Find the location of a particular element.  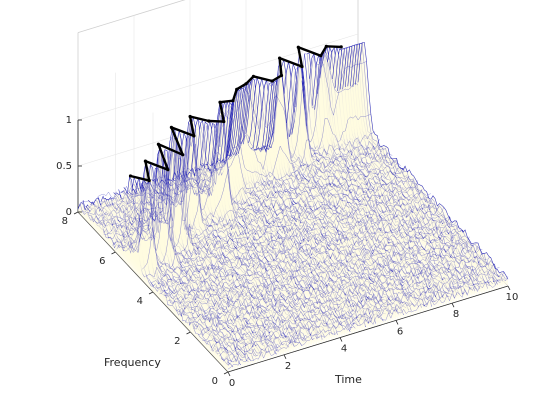

x-tick-labels: 0 2 4 6 8 10 is located at coordinates (373, 337).